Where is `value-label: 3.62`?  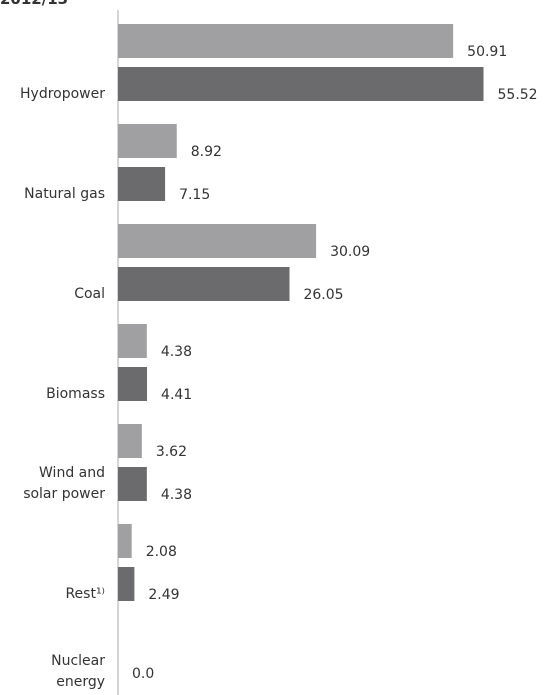 value-label: 3.62 is located at coordinates (171, 452).